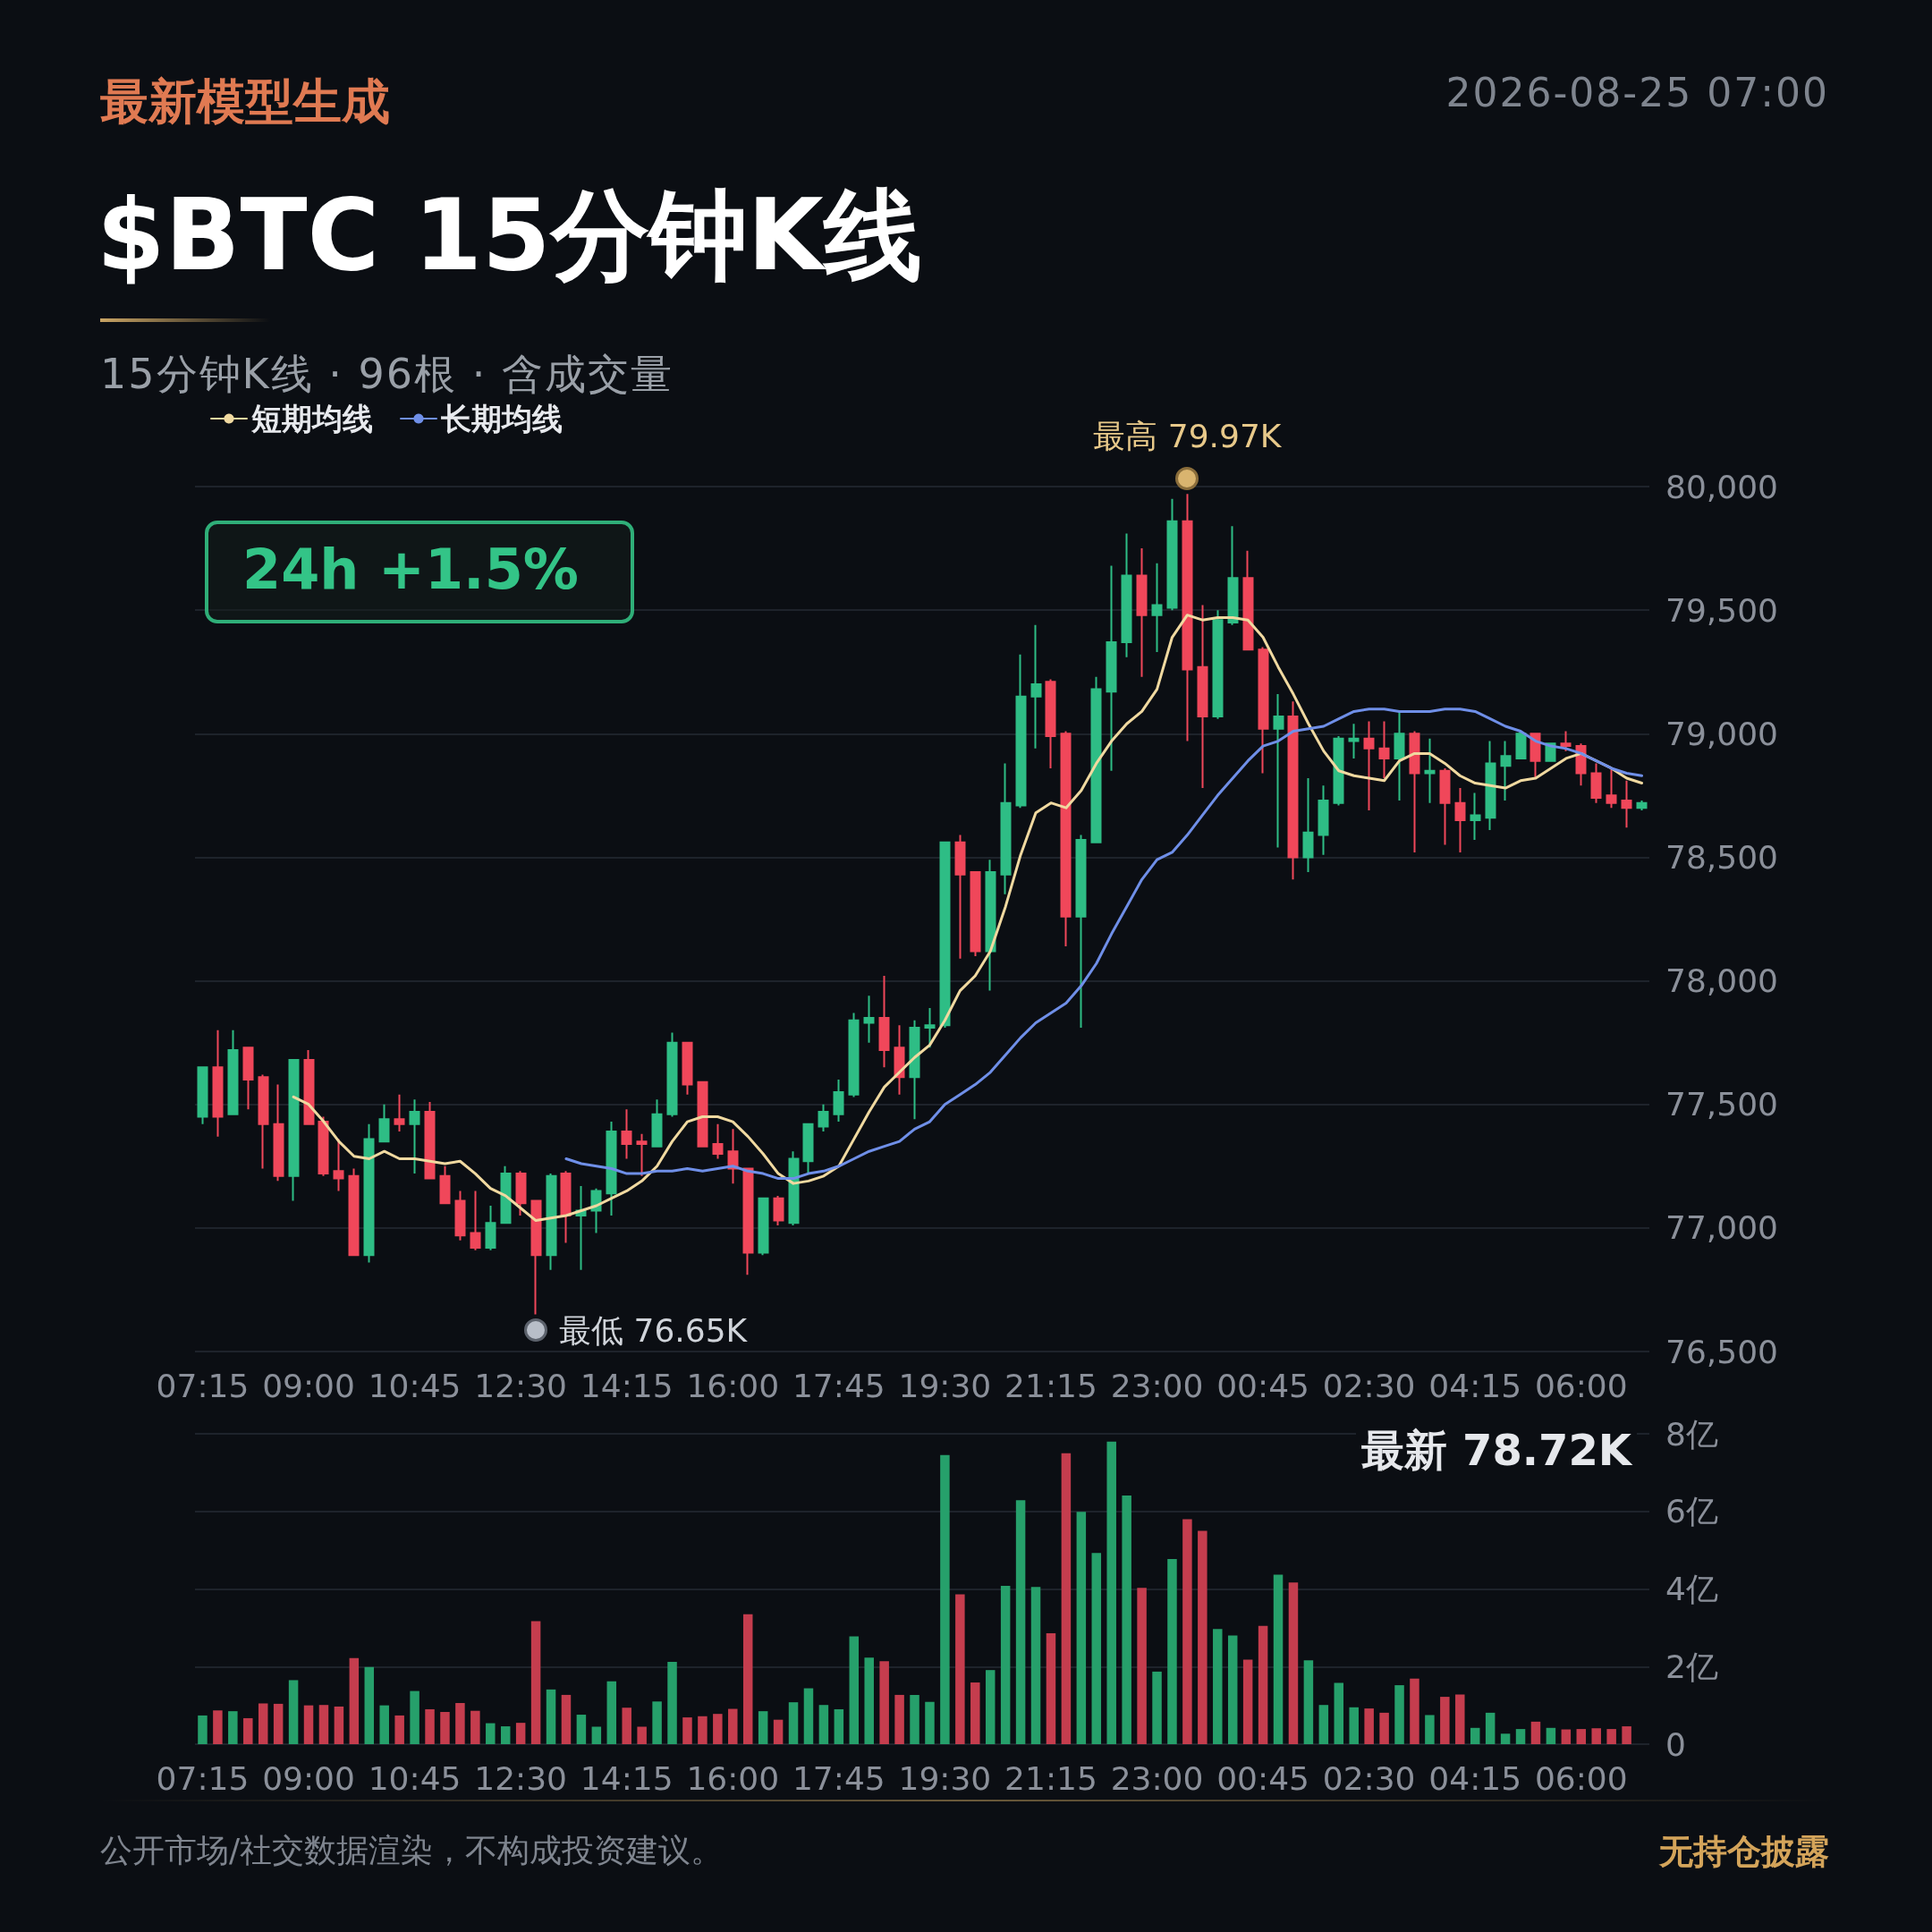  Describe the element at coordinates (1187, 437) in the screenshot. I see `text: 最高 79.97K` at that location.